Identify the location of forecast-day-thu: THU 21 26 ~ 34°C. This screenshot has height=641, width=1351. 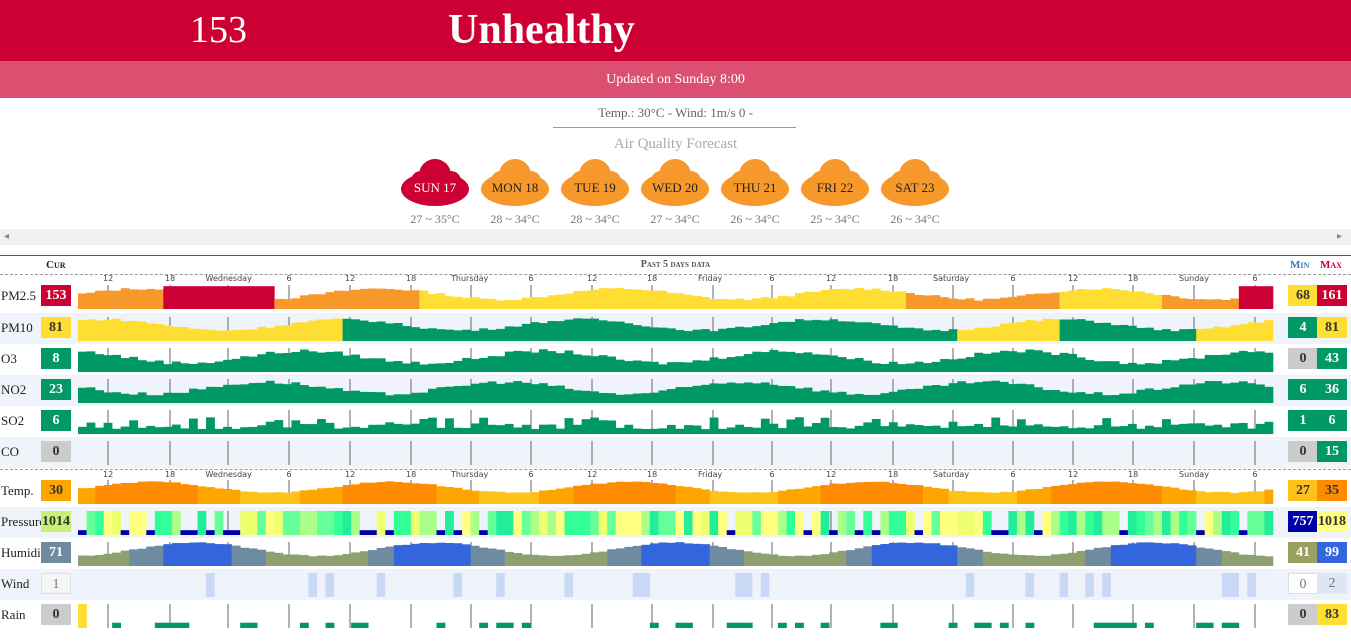
(755, 190).